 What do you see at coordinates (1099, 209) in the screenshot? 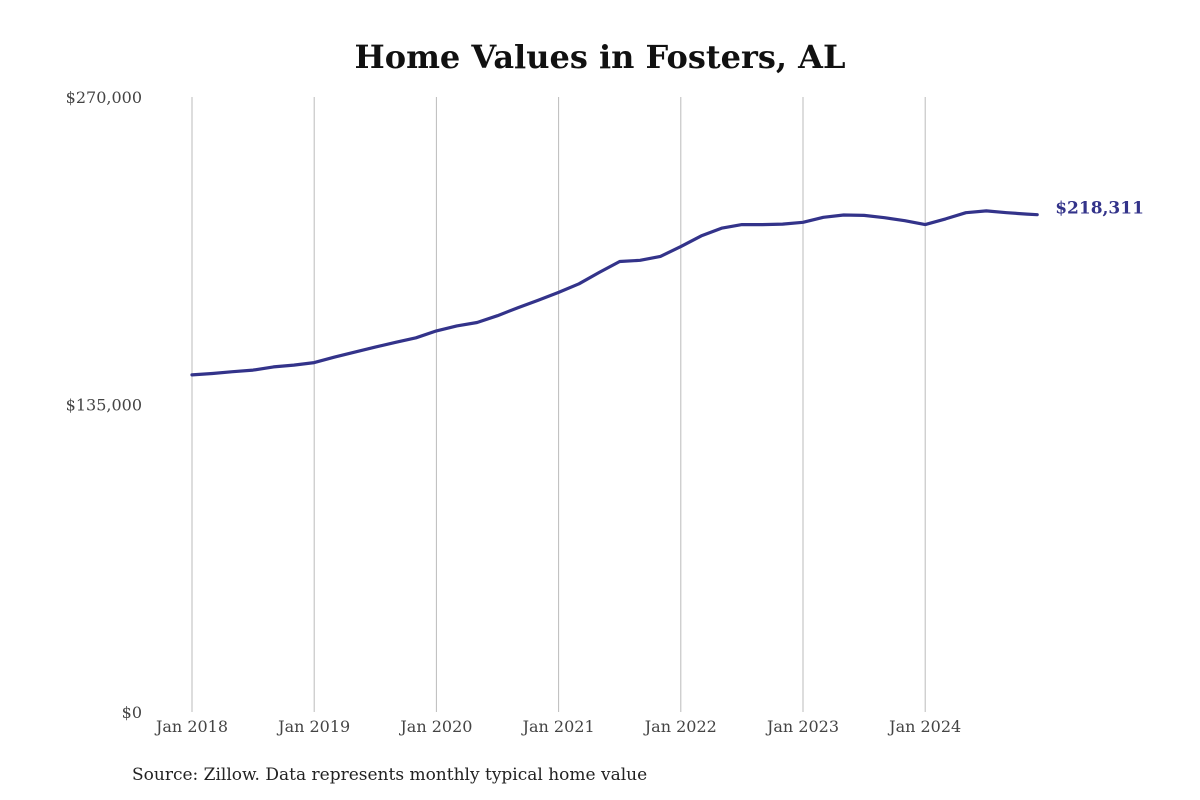
I see `end-value-label: $218,311` at bounding box center [1099, 209].